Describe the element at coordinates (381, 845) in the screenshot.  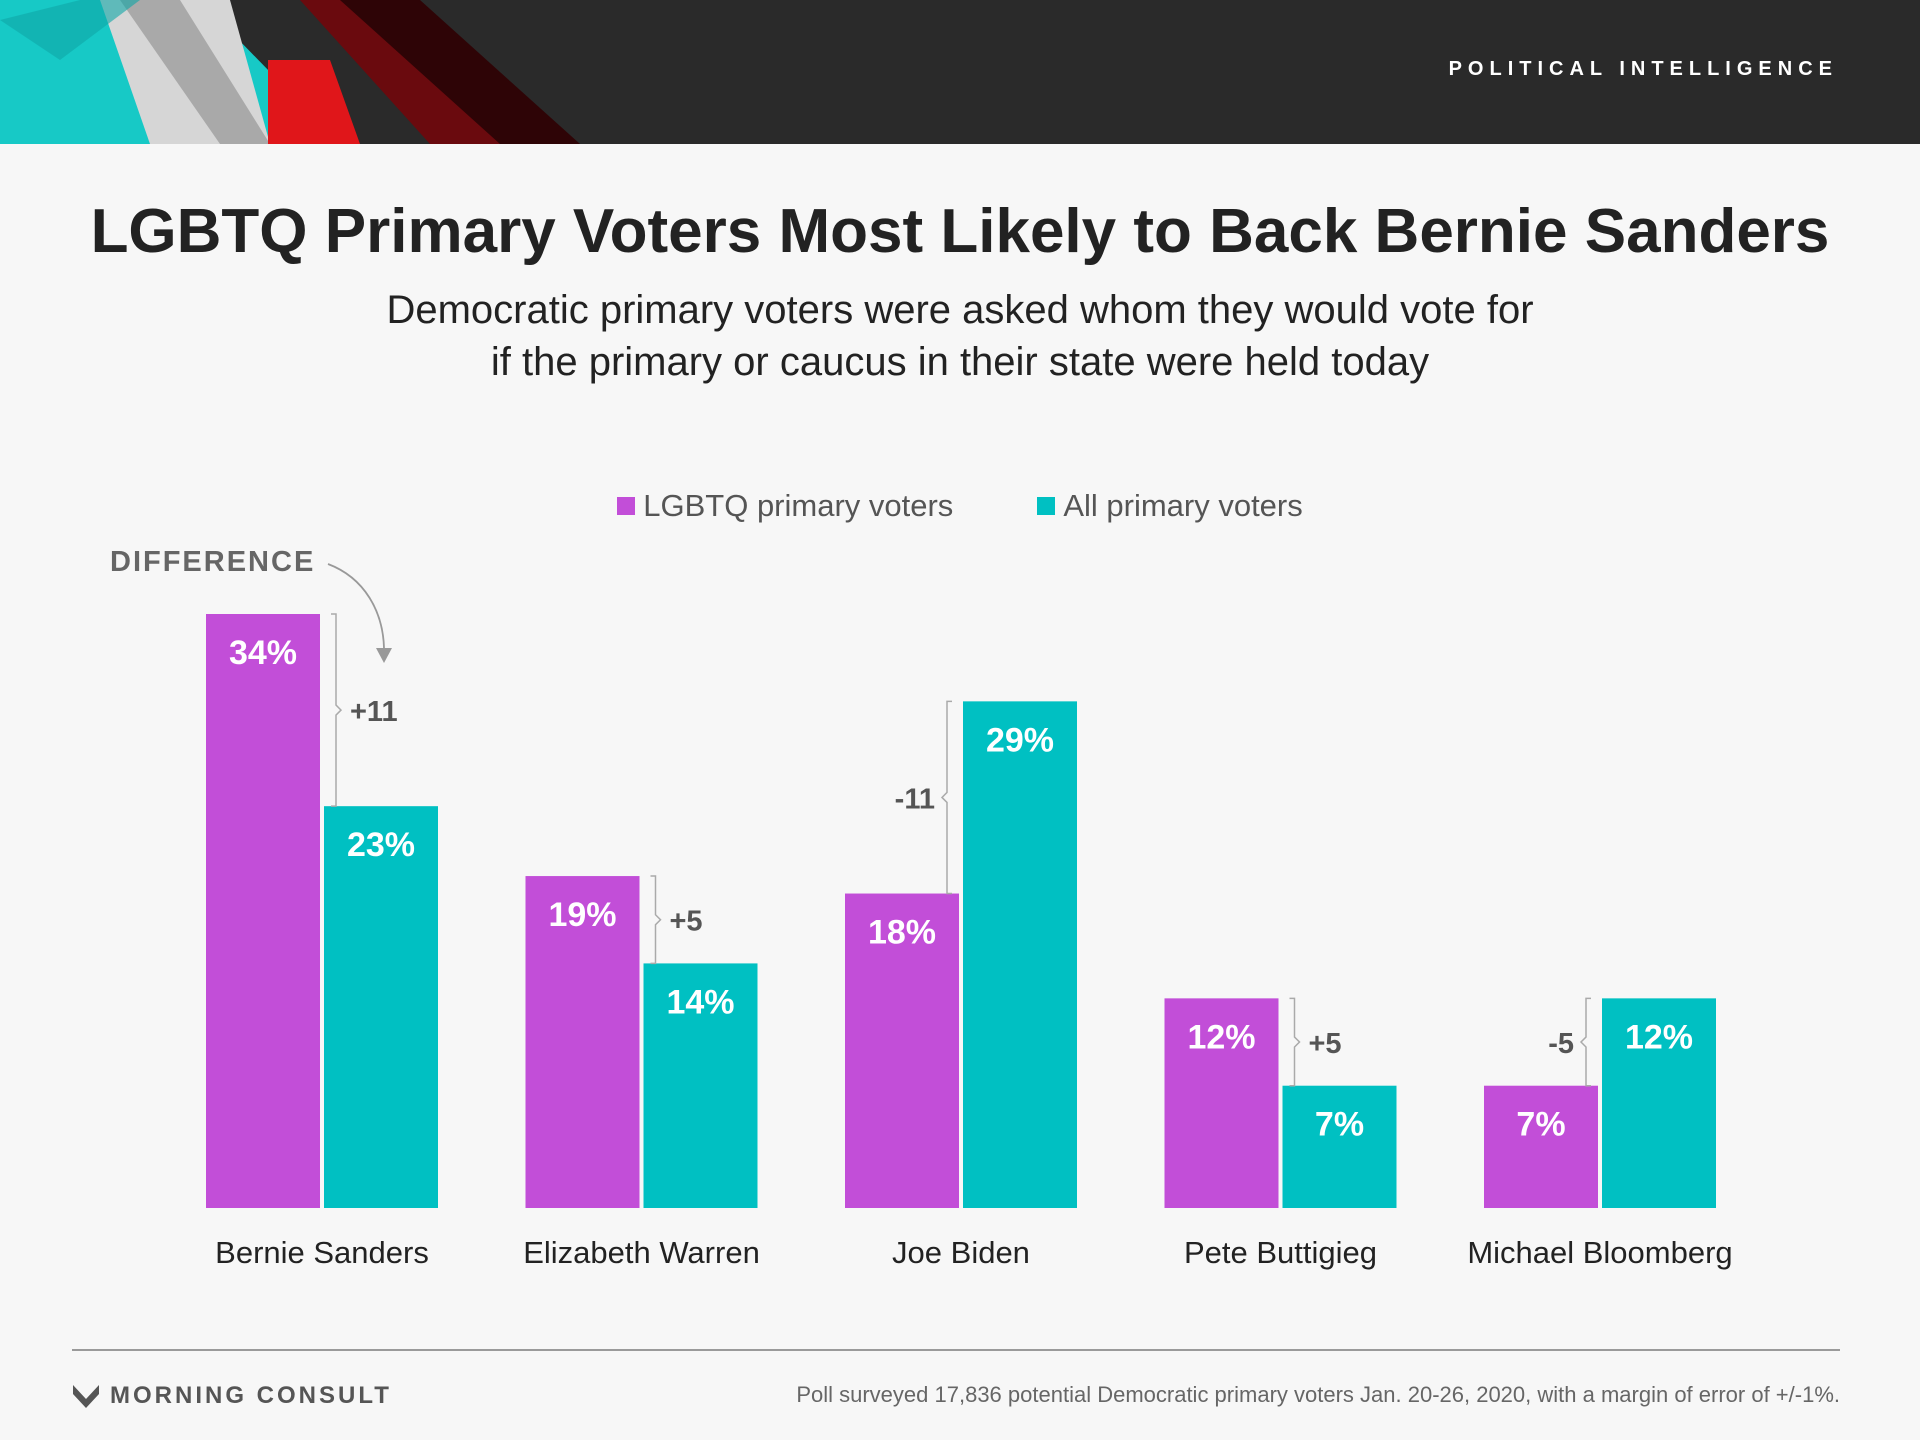
I see `data-label: 23%` at that location.